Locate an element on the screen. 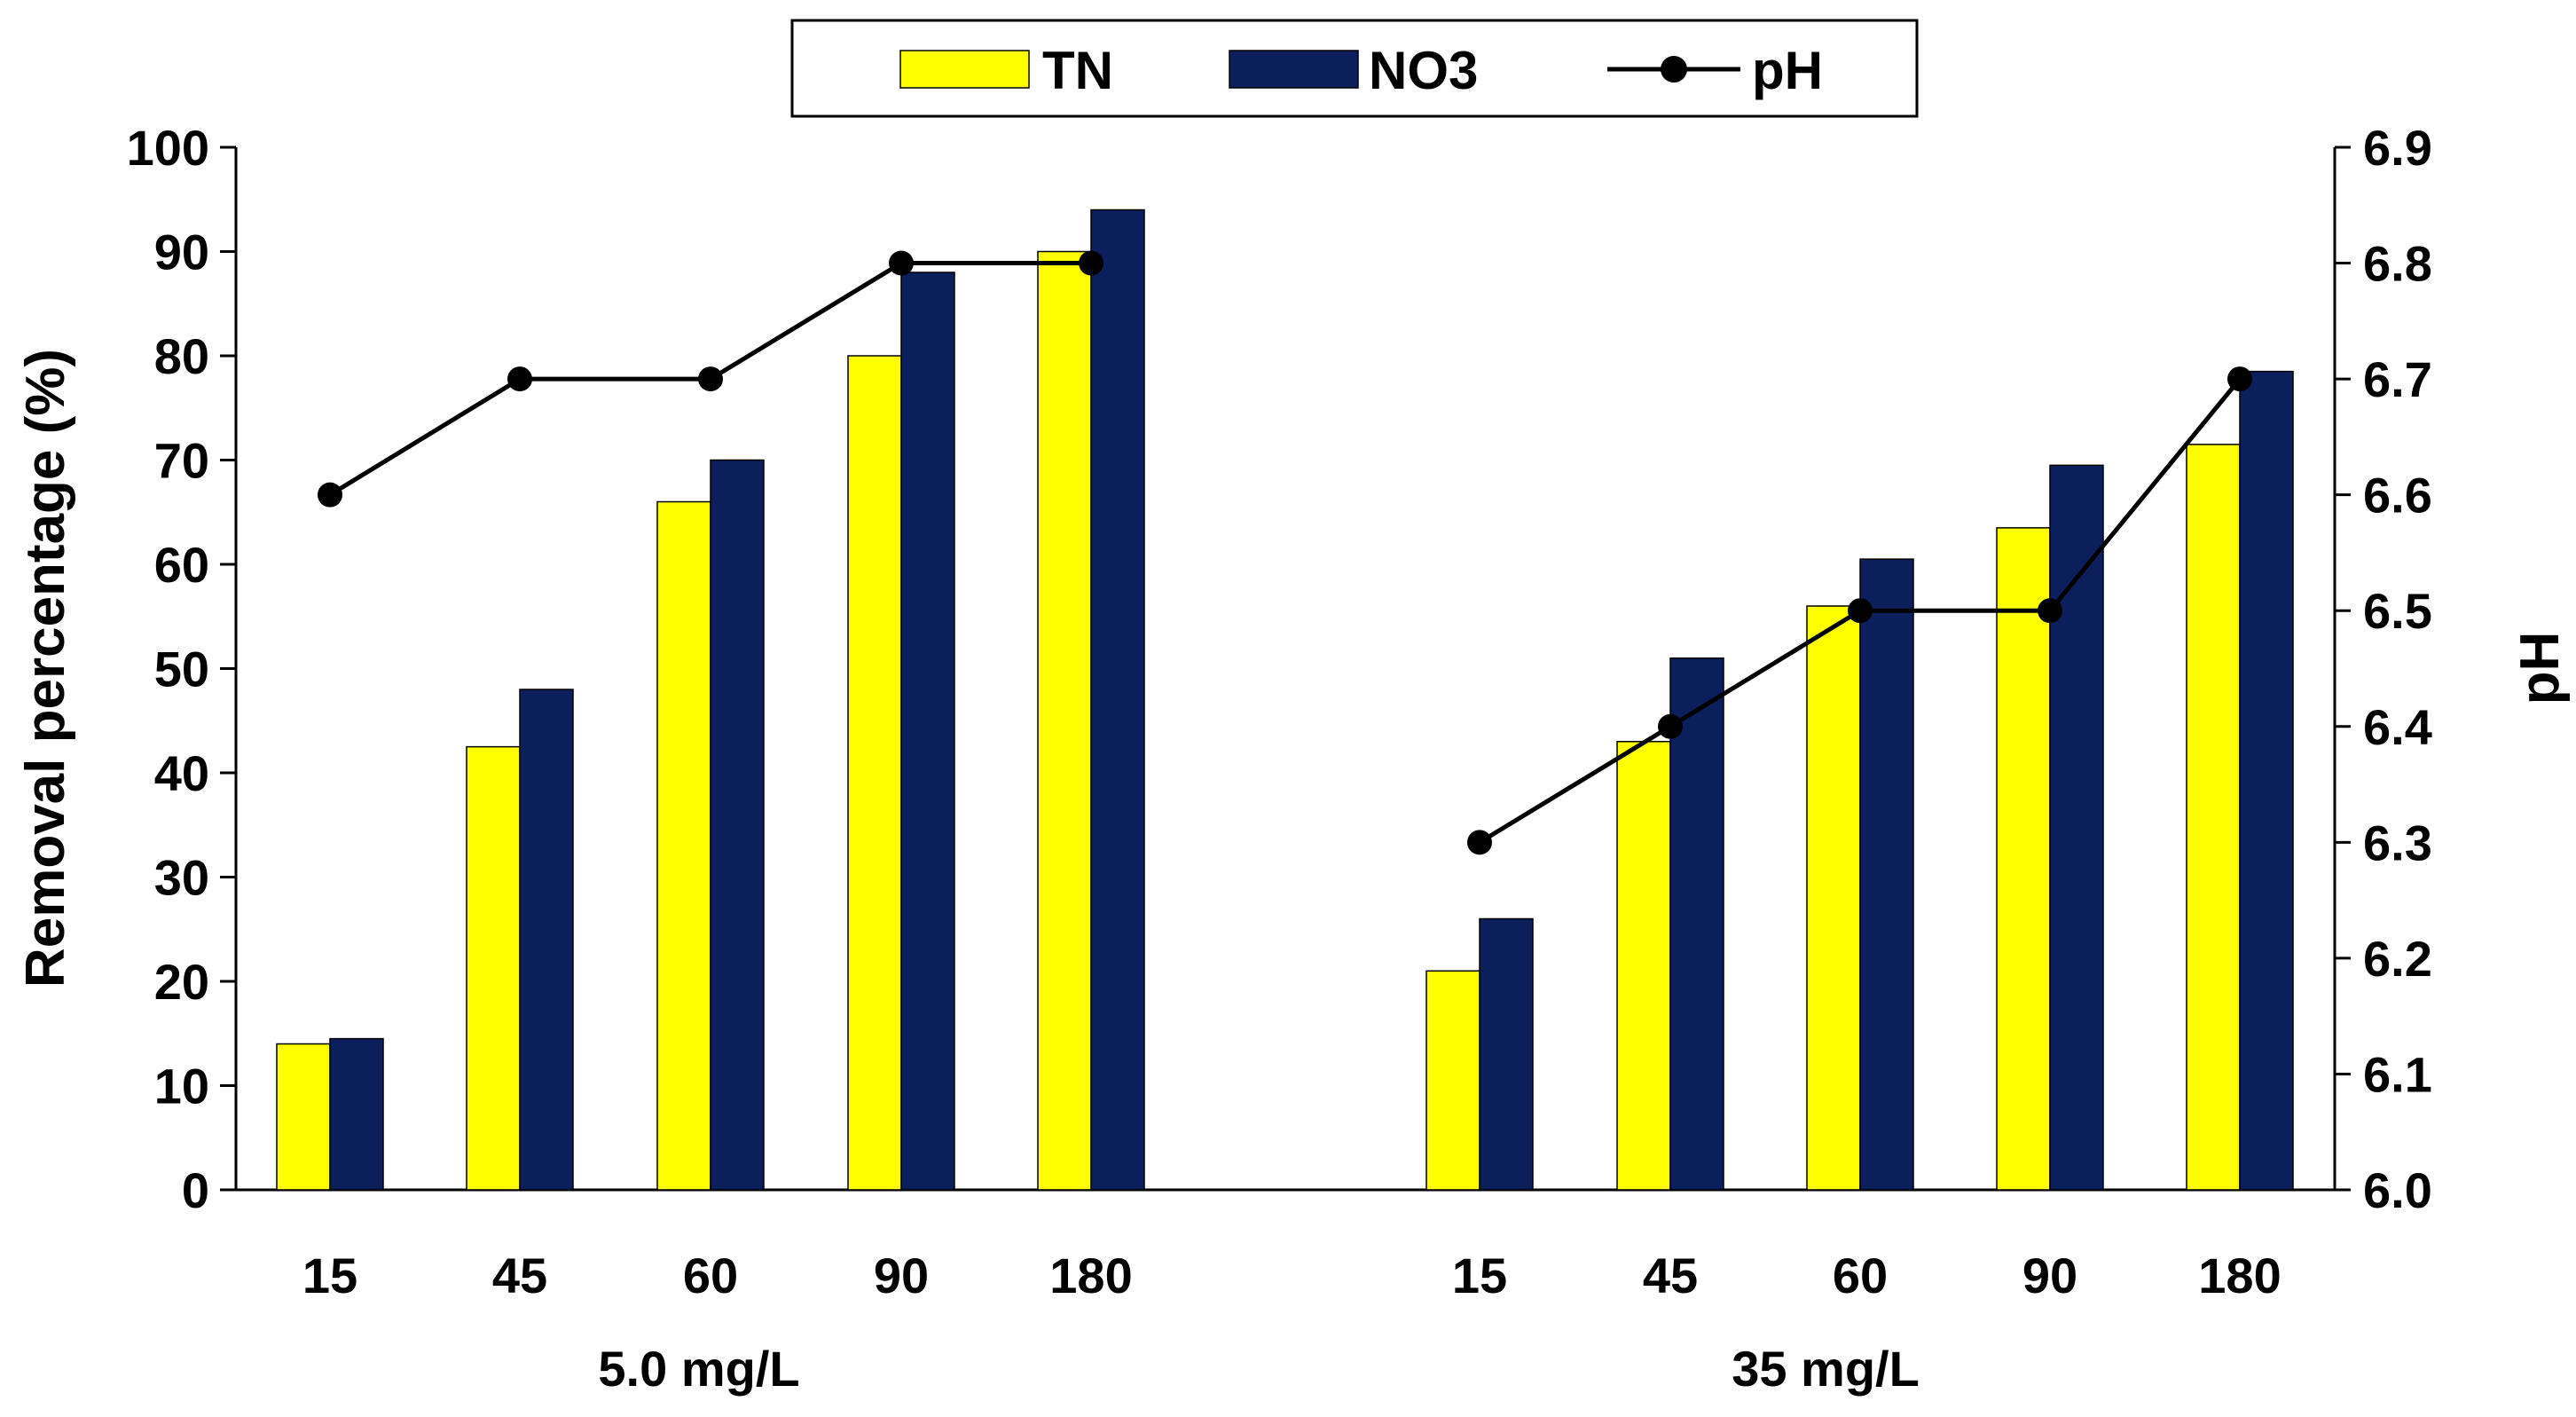 This screenshot has height=1417, width=2576. y-right-tick-label: 6.2 is located at coordinates (2397, 959).